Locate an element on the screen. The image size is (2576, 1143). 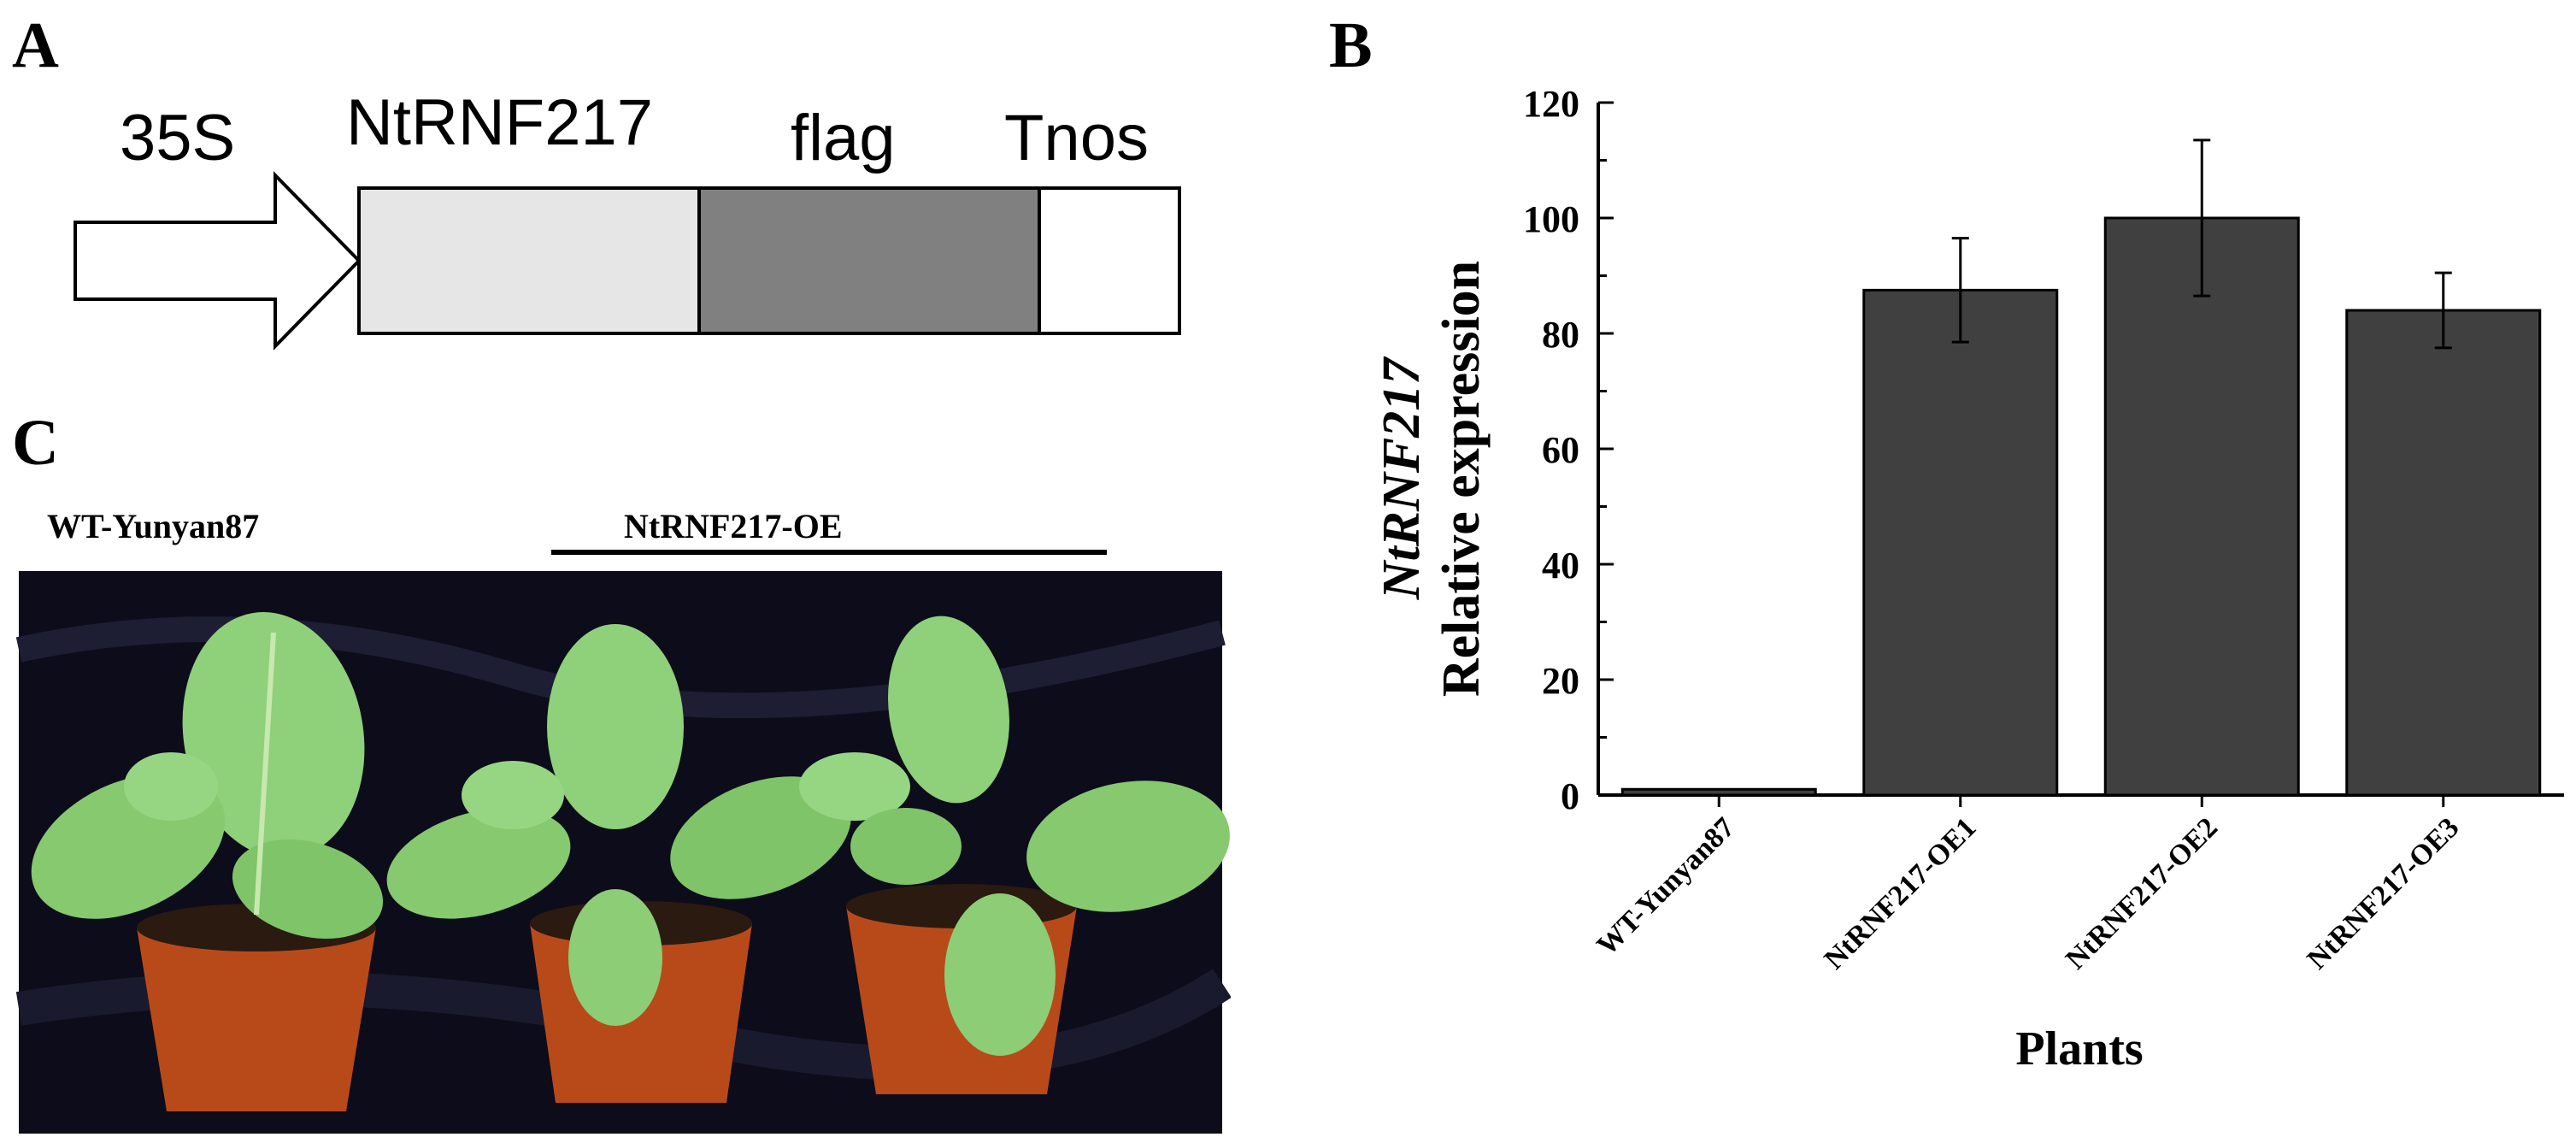
terminator-label: Tnos is located at coordinates (1076, 138).